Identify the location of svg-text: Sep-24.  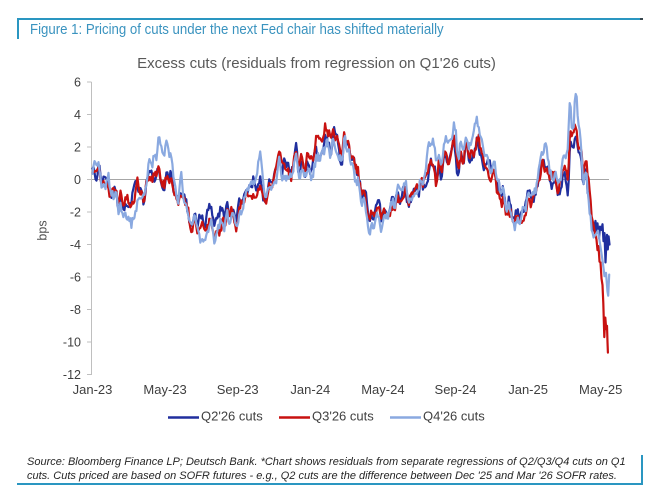
(456, 389).